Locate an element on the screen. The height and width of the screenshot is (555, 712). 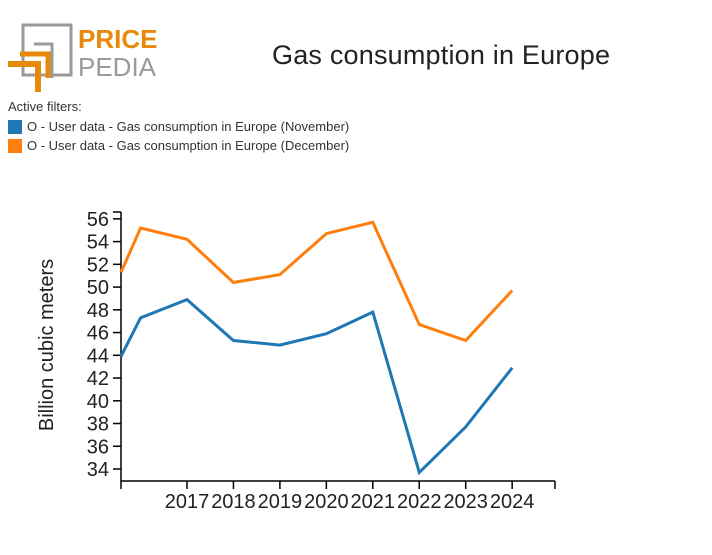
y-axis-title: Billion cubic meters is located at coordinates (47, 345).